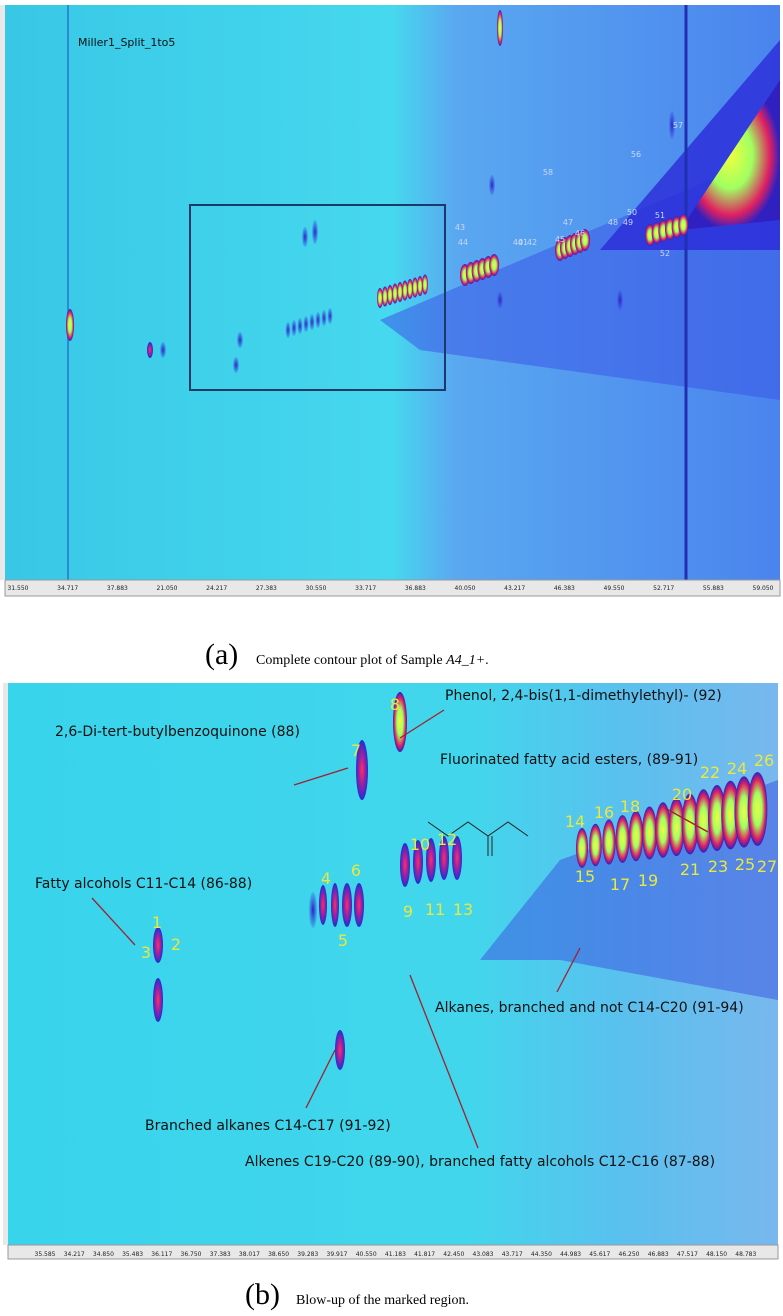  Describe the element at coordinates (268, 1126) in the screenshot. I see `annotation: Branched alkanes C14-C17 (91-92)` at that location.